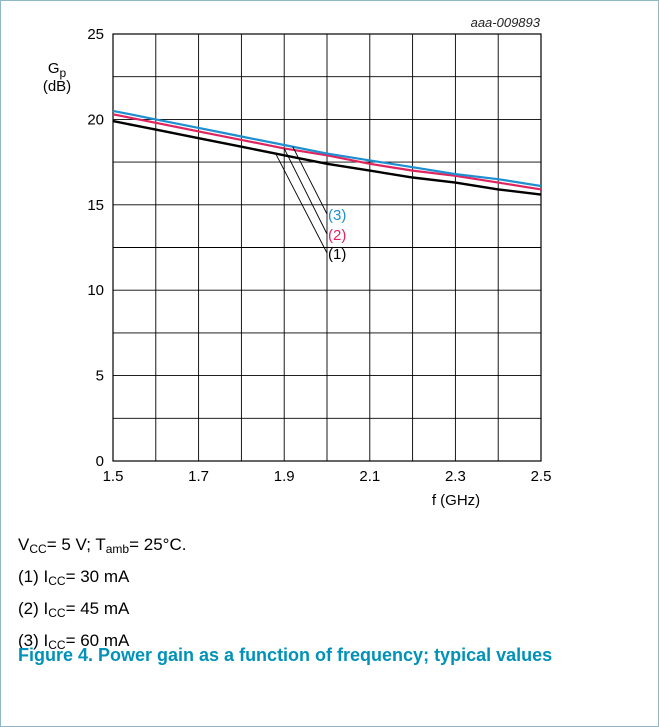 Image resolution: width=659 pixels, height=727 pixels. Describe the element at coordinates (95, 119) in the screenshot. I see `y-tick-label: 20` at that location.